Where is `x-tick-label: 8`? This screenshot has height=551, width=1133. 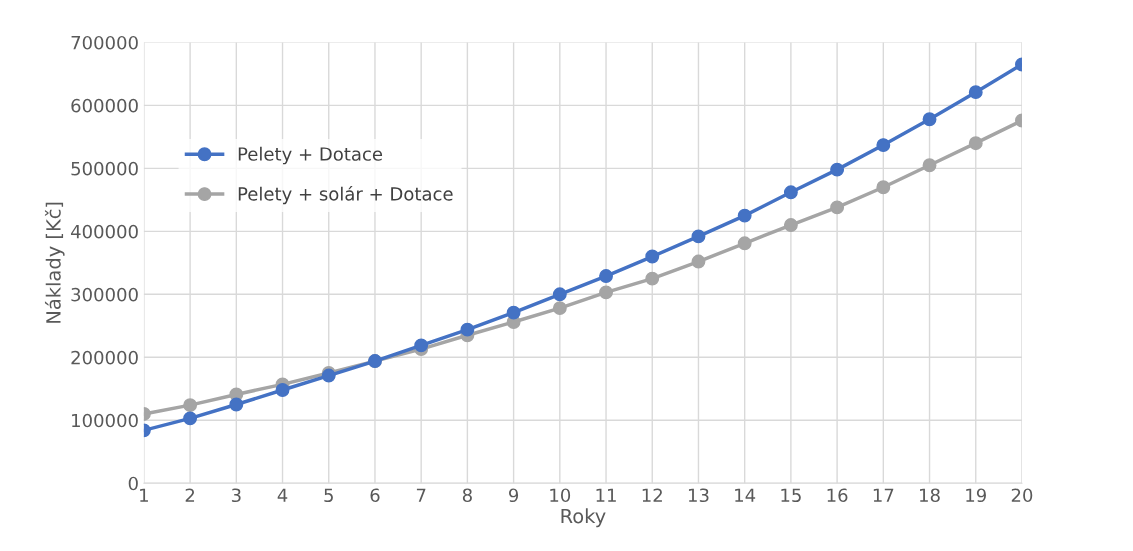 x-tick-label: 8 is located at coordinates (467, 495).